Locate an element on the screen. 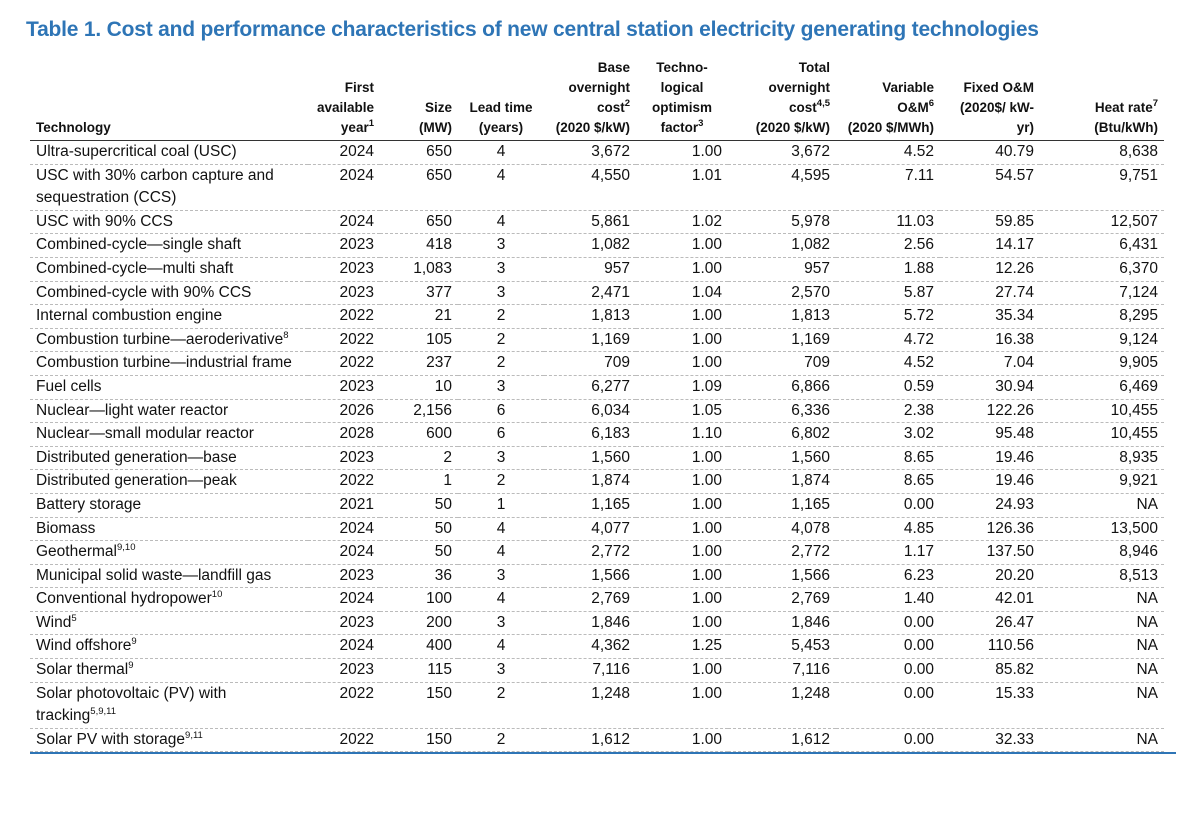 The width and height of the screenshot is (1200, 813). value-cell: 2,156 is located at coordinates (419, 411).